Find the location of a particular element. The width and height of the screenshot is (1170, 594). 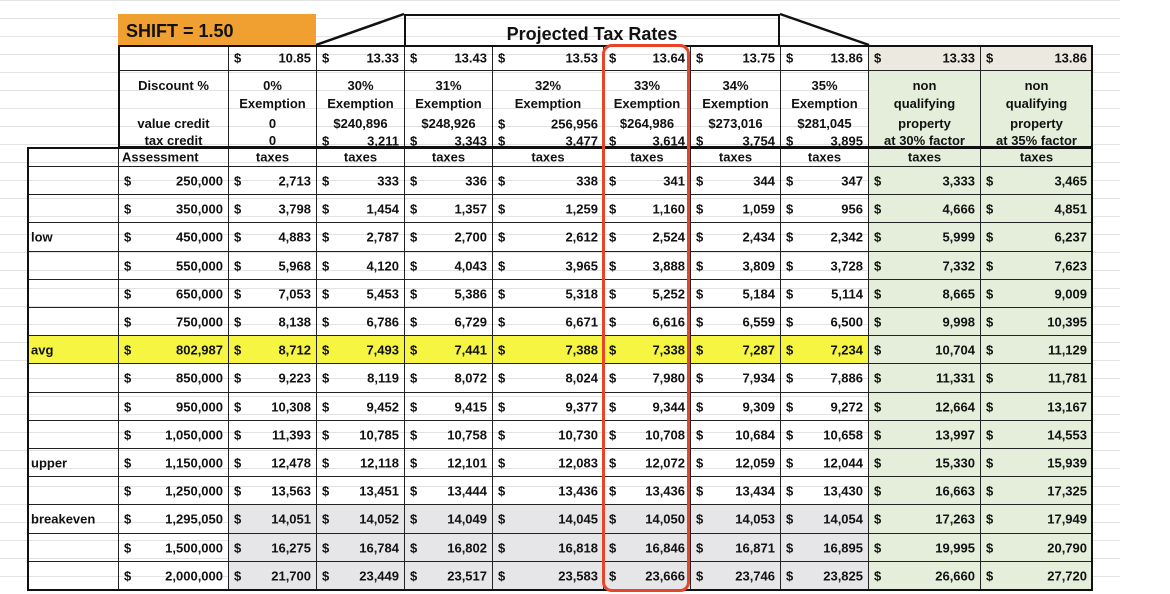

tax-cell: $4,883 is located at coordinates (272, 237).